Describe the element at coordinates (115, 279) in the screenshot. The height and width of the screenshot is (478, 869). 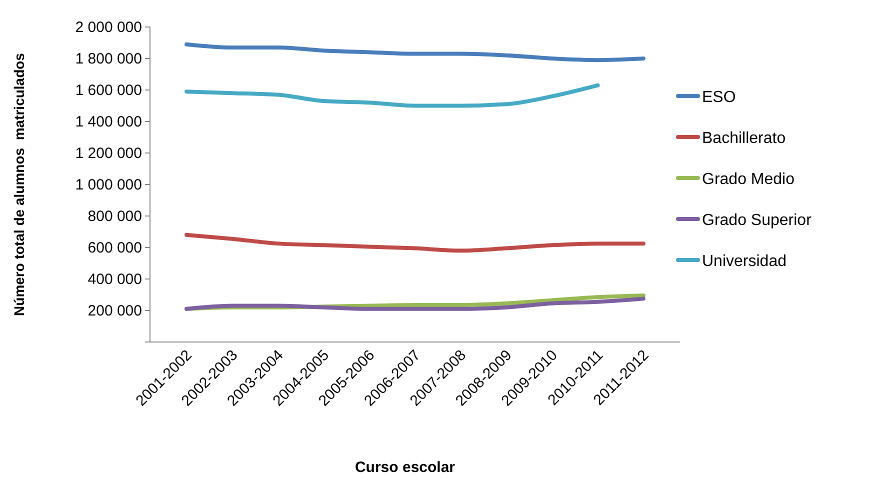
I see `y-tick-label: 400 000` at that location.